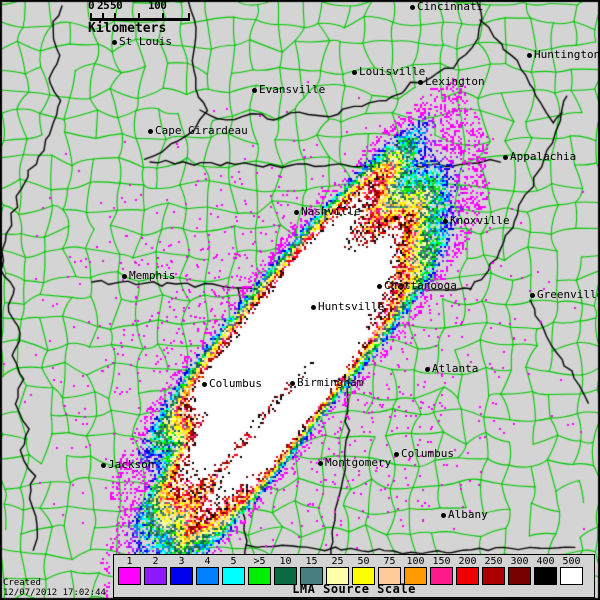  I want to click on legend-item: 400, so click(545, 570).